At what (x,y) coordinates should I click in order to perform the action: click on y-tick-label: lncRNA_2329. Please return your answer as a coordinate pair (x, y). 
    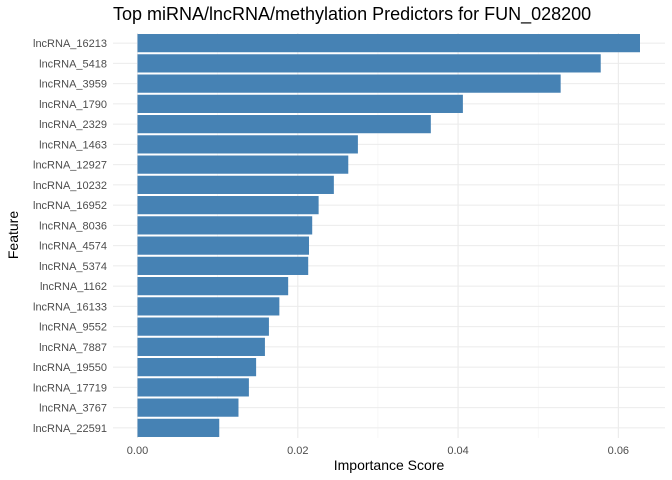
    Looking at the image, I should click on (73, 125).